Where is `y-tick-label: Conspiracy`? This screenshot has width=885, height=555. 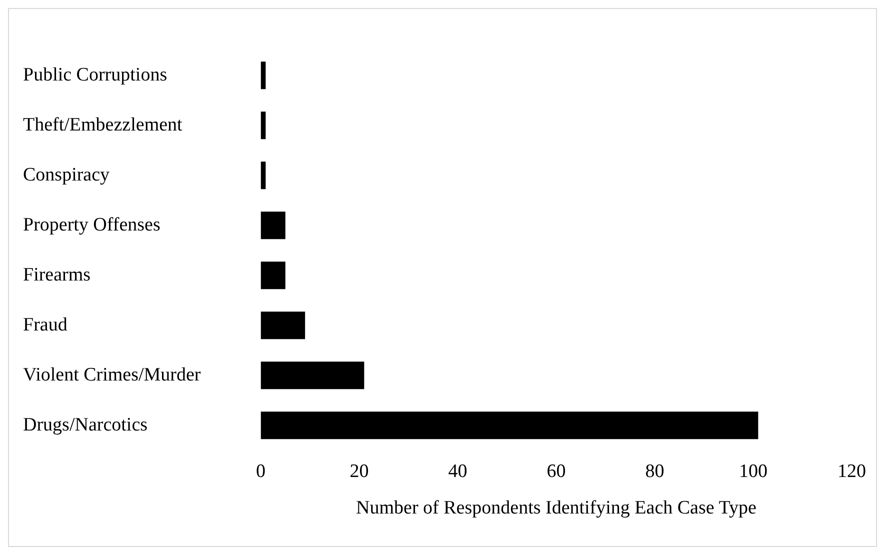
y-tick-label: Conspiracy is located at coordinates (66, 175).